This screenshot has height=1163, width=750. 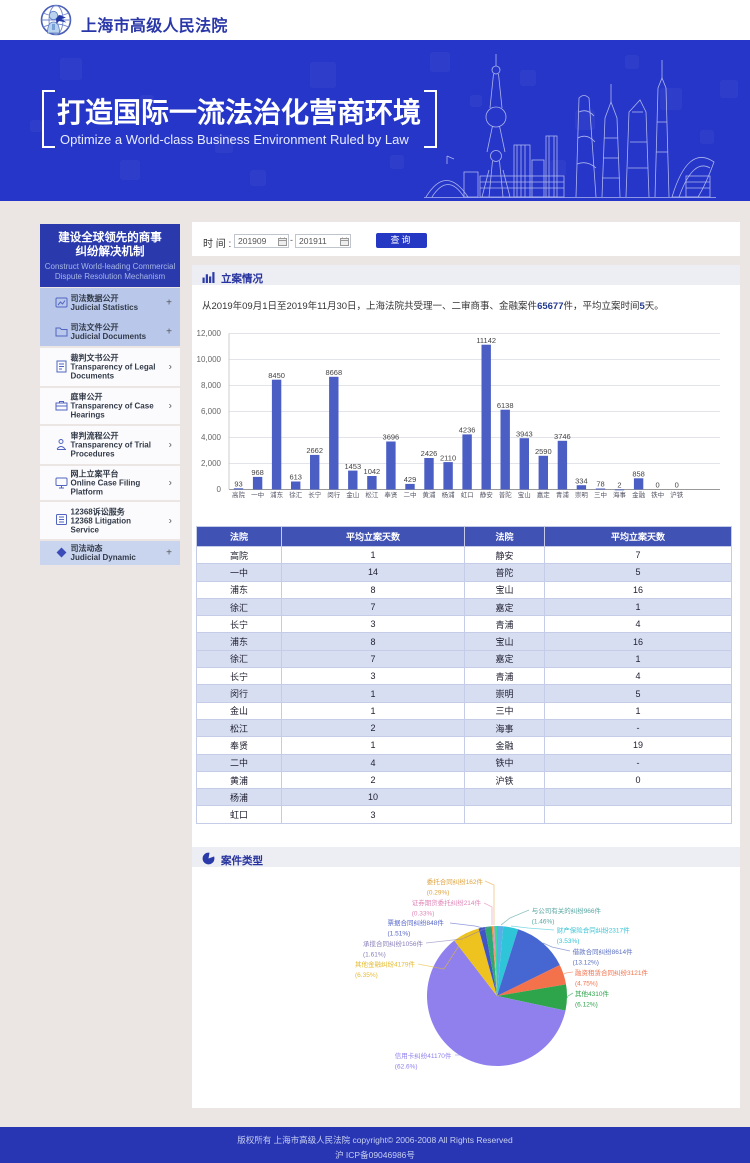 I want to click on svg-text: 沪铁, so click(x=677, y=494).